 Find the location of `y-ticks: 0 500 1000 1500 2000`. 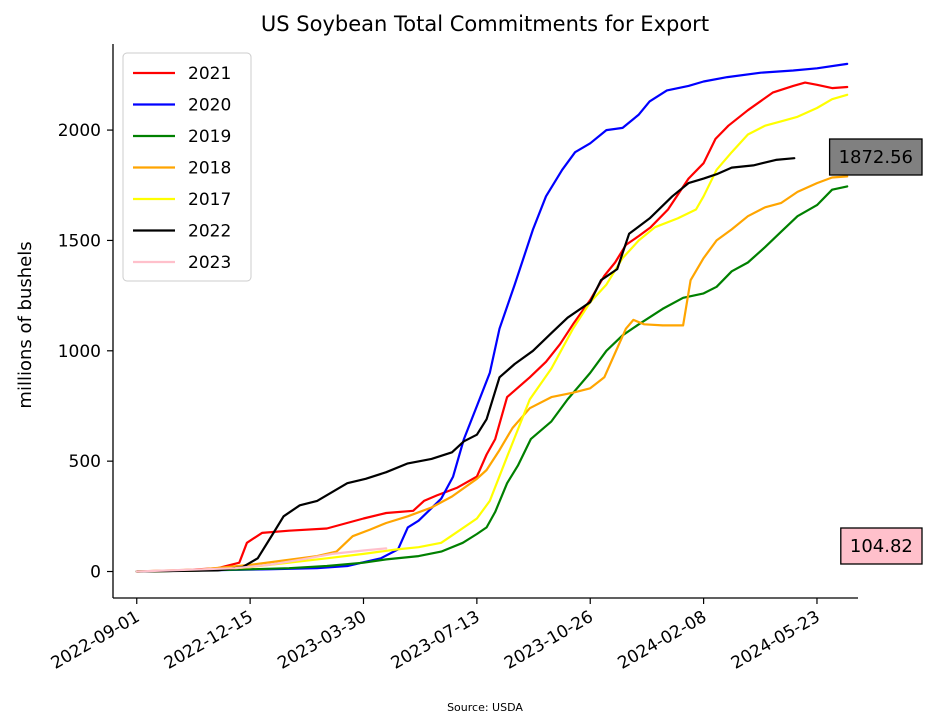

y-ticks: 0 500 1000 1500 2000 is located at coordinates (85, 352).